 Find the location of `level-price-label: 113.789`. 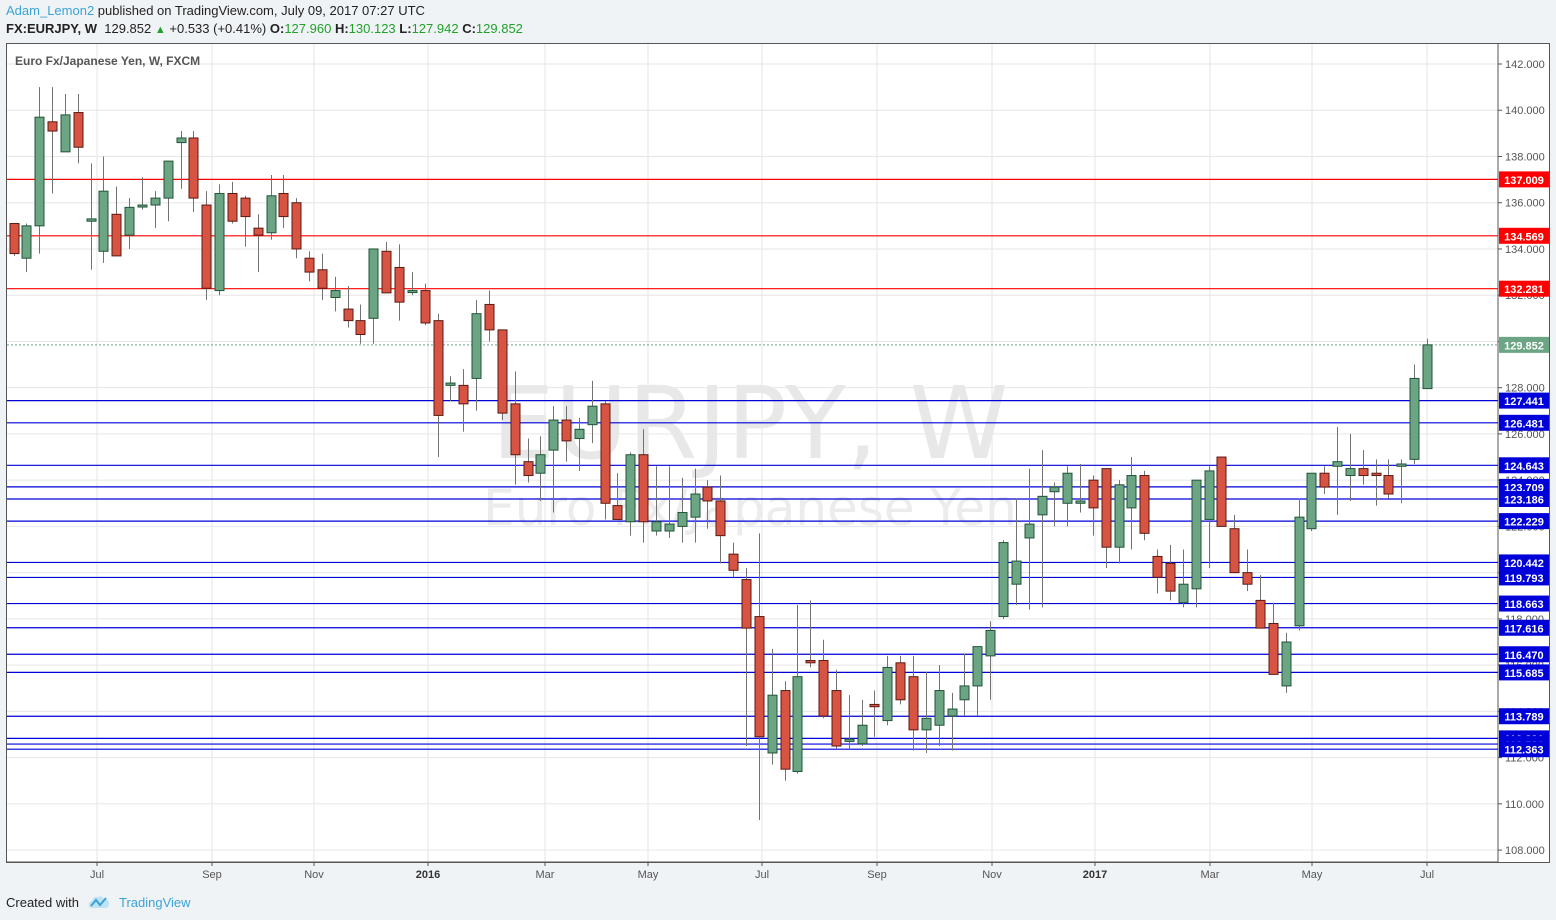

level-price-label: 113.789 is located at coordinates (1523, 718).